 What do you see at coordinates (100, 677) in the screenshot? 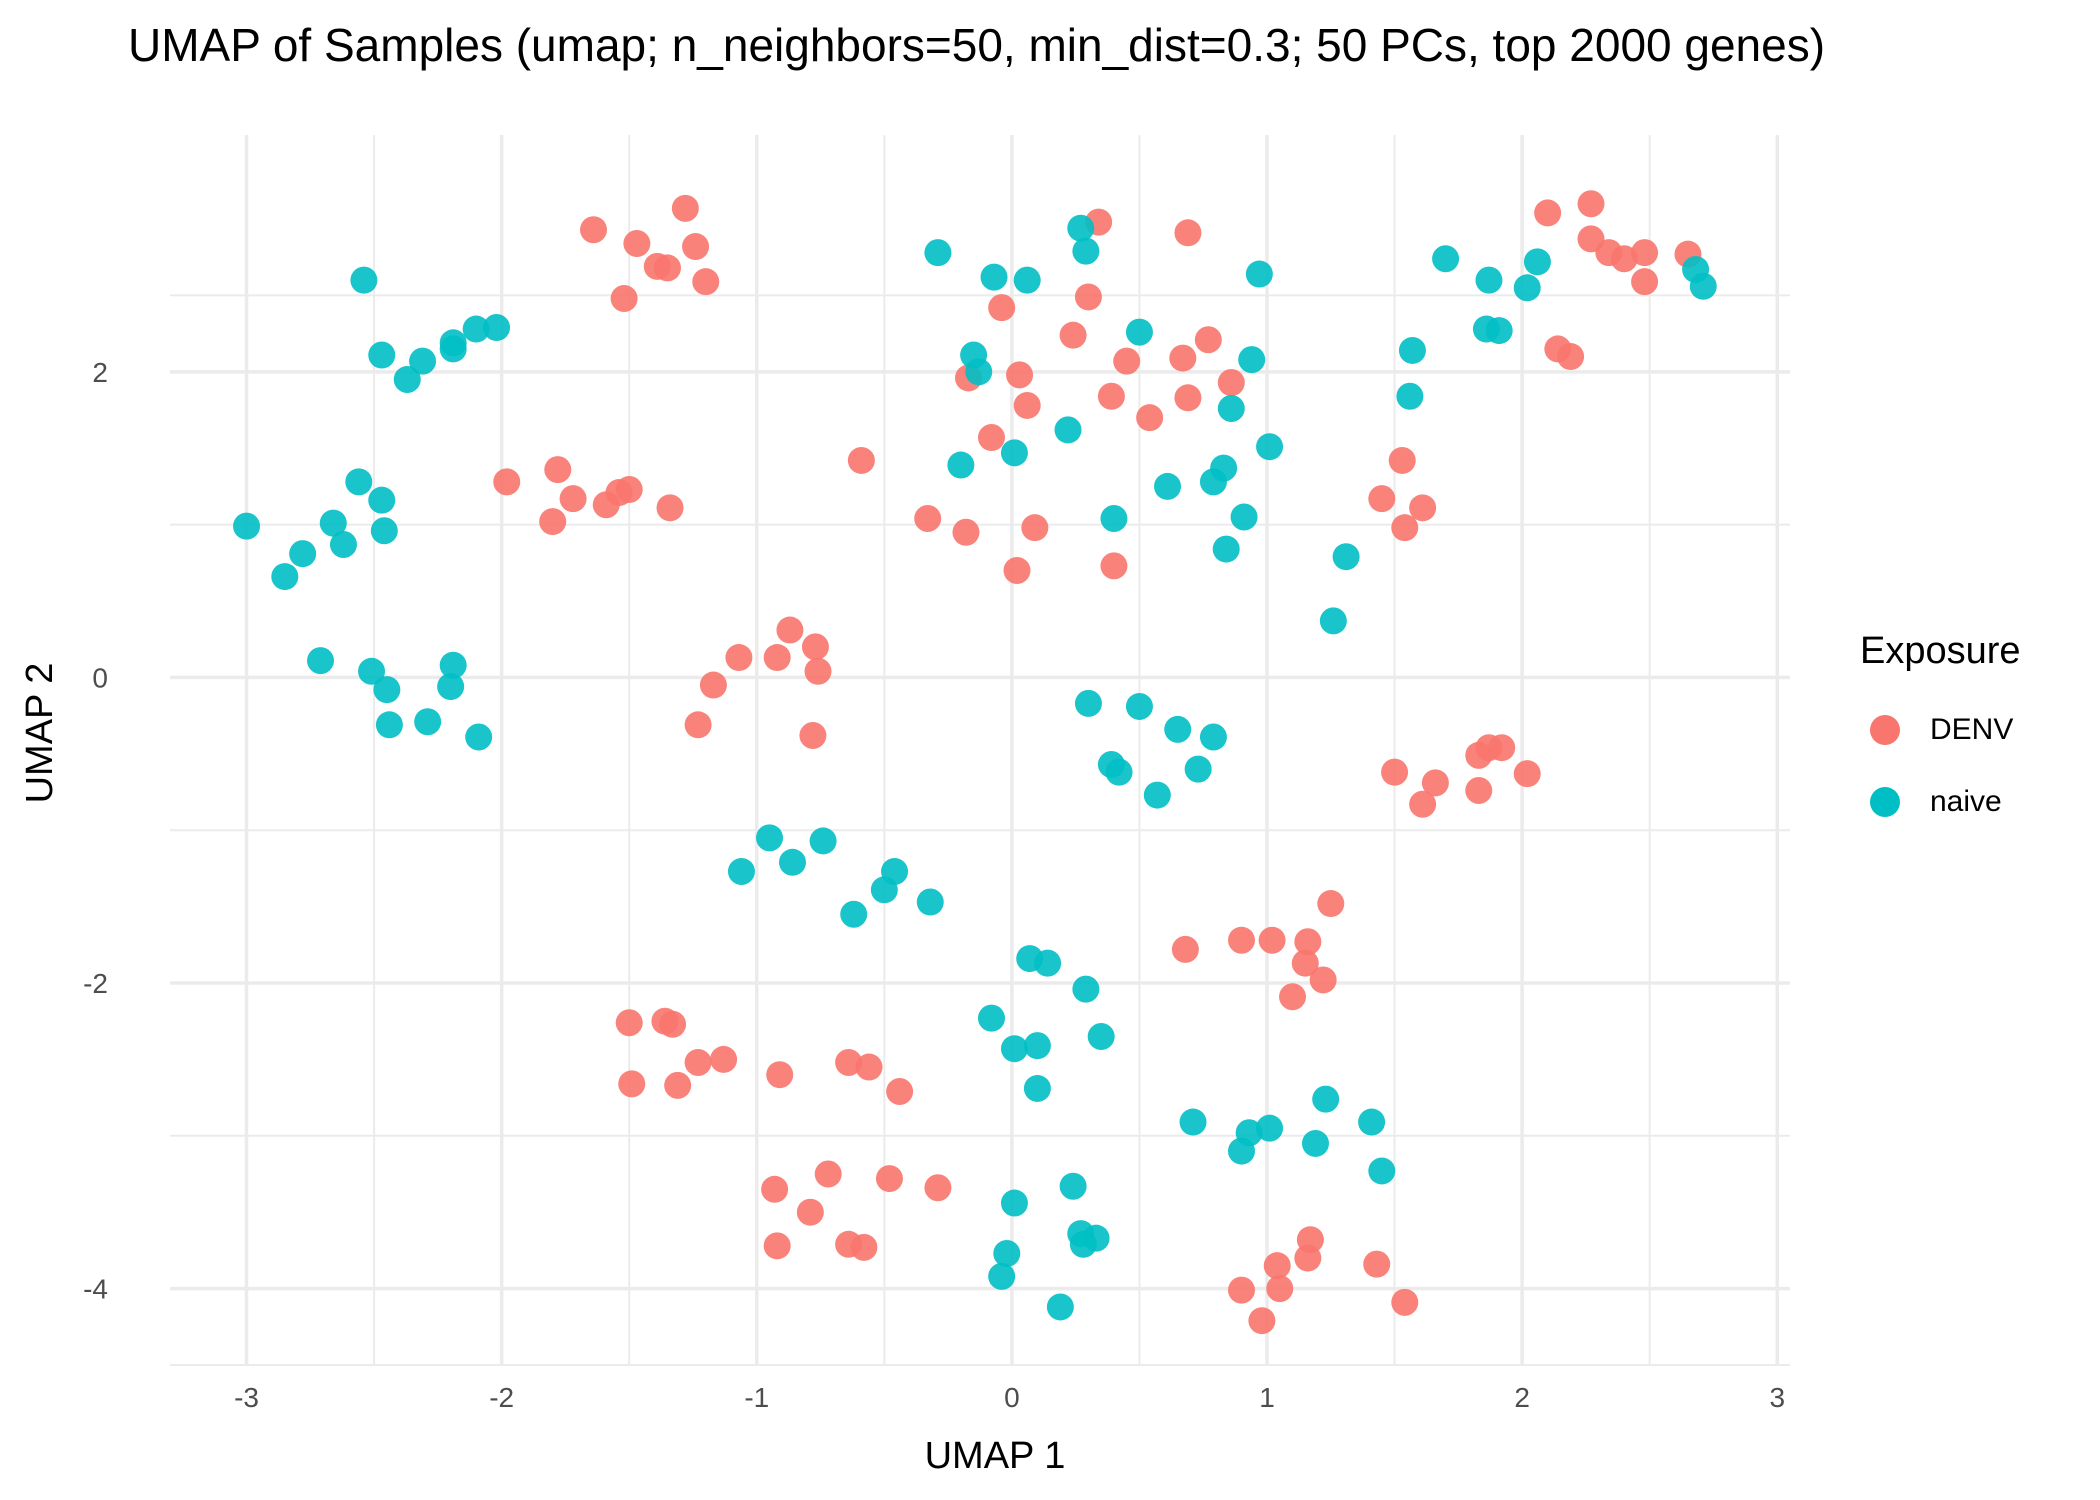
I see `y-tick-label: 0` at bounding box center [100, 677].